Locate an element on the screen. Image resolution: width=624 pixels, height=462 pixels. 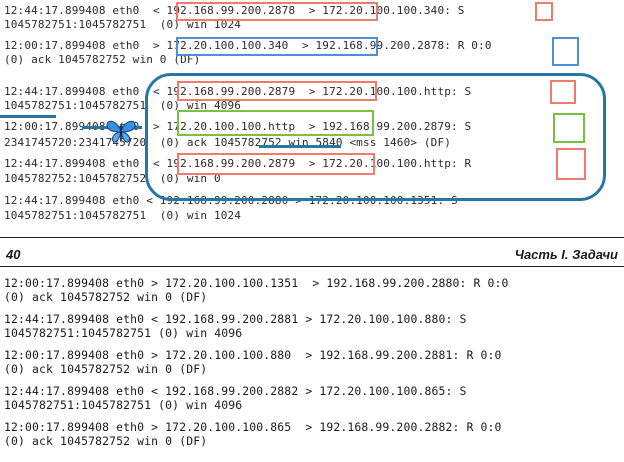
page-divider is located at coordinates (312, 237).